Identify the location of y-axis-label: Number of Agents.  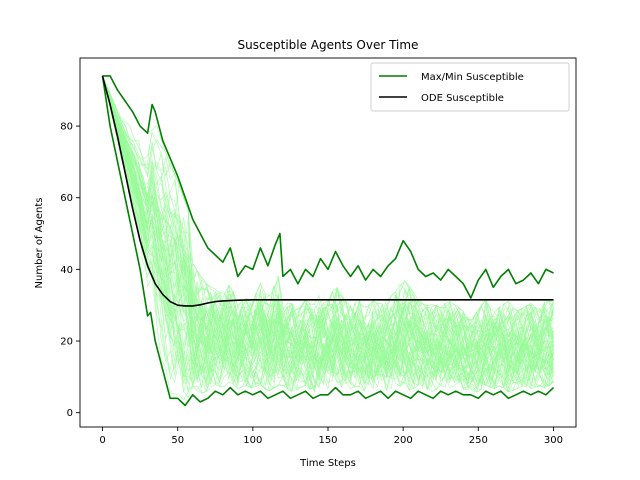
(39, 243).